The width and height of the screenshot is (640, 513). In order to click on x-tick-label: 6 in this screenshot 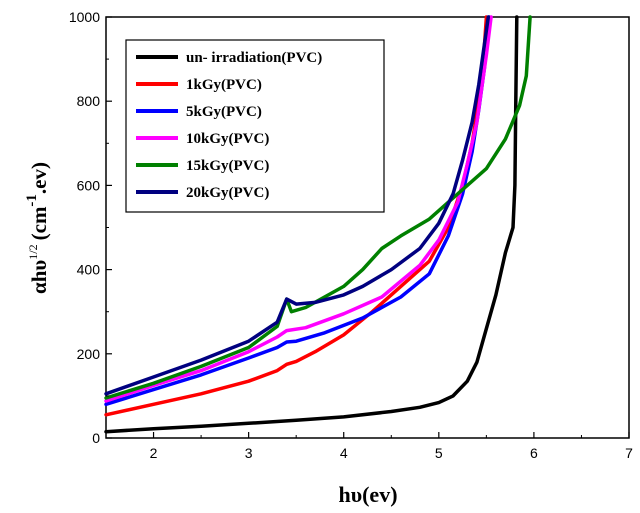, I will do `click(534, 453)`.